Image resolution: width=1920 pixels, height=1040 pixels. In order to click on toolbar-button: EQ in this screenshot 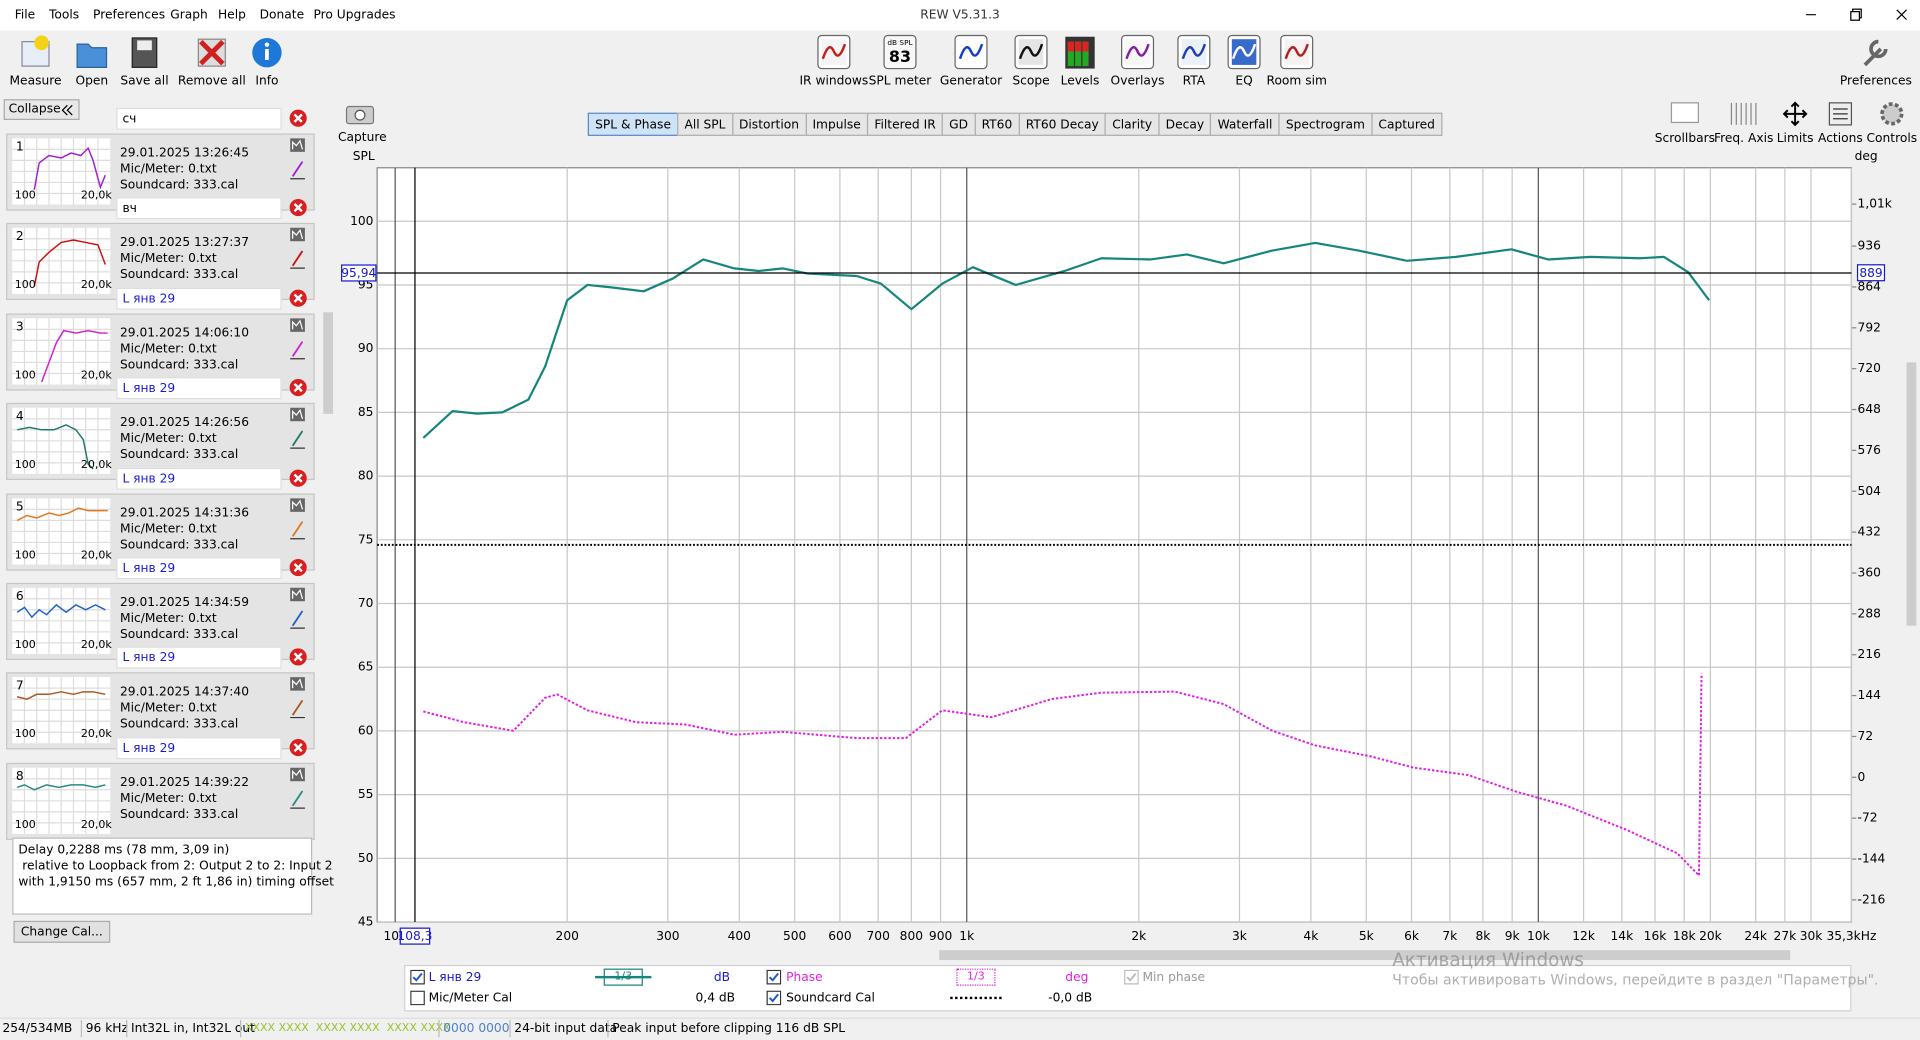, I will do `click(1243, 62)`.